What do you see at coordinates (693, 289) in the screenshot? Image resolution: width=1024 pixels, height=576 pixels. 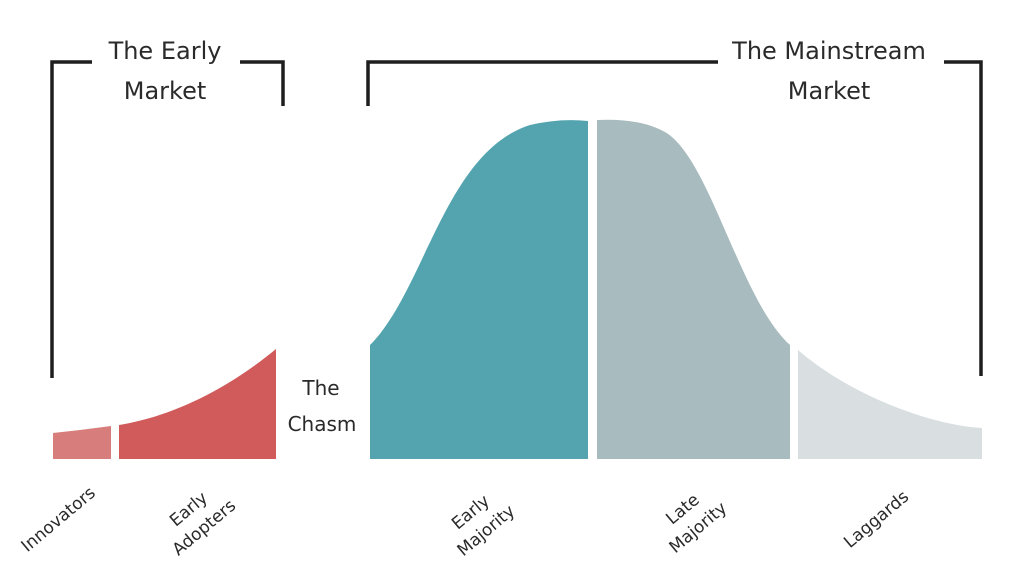 I see `late-majority-segment` at bounding box center [693, 289].